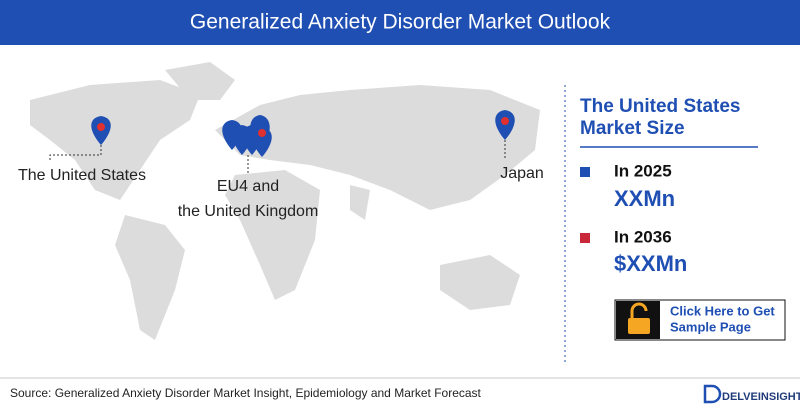 This screenshot has height=420, width=800. I want to click on label-us: The United States, so click(82, 175).